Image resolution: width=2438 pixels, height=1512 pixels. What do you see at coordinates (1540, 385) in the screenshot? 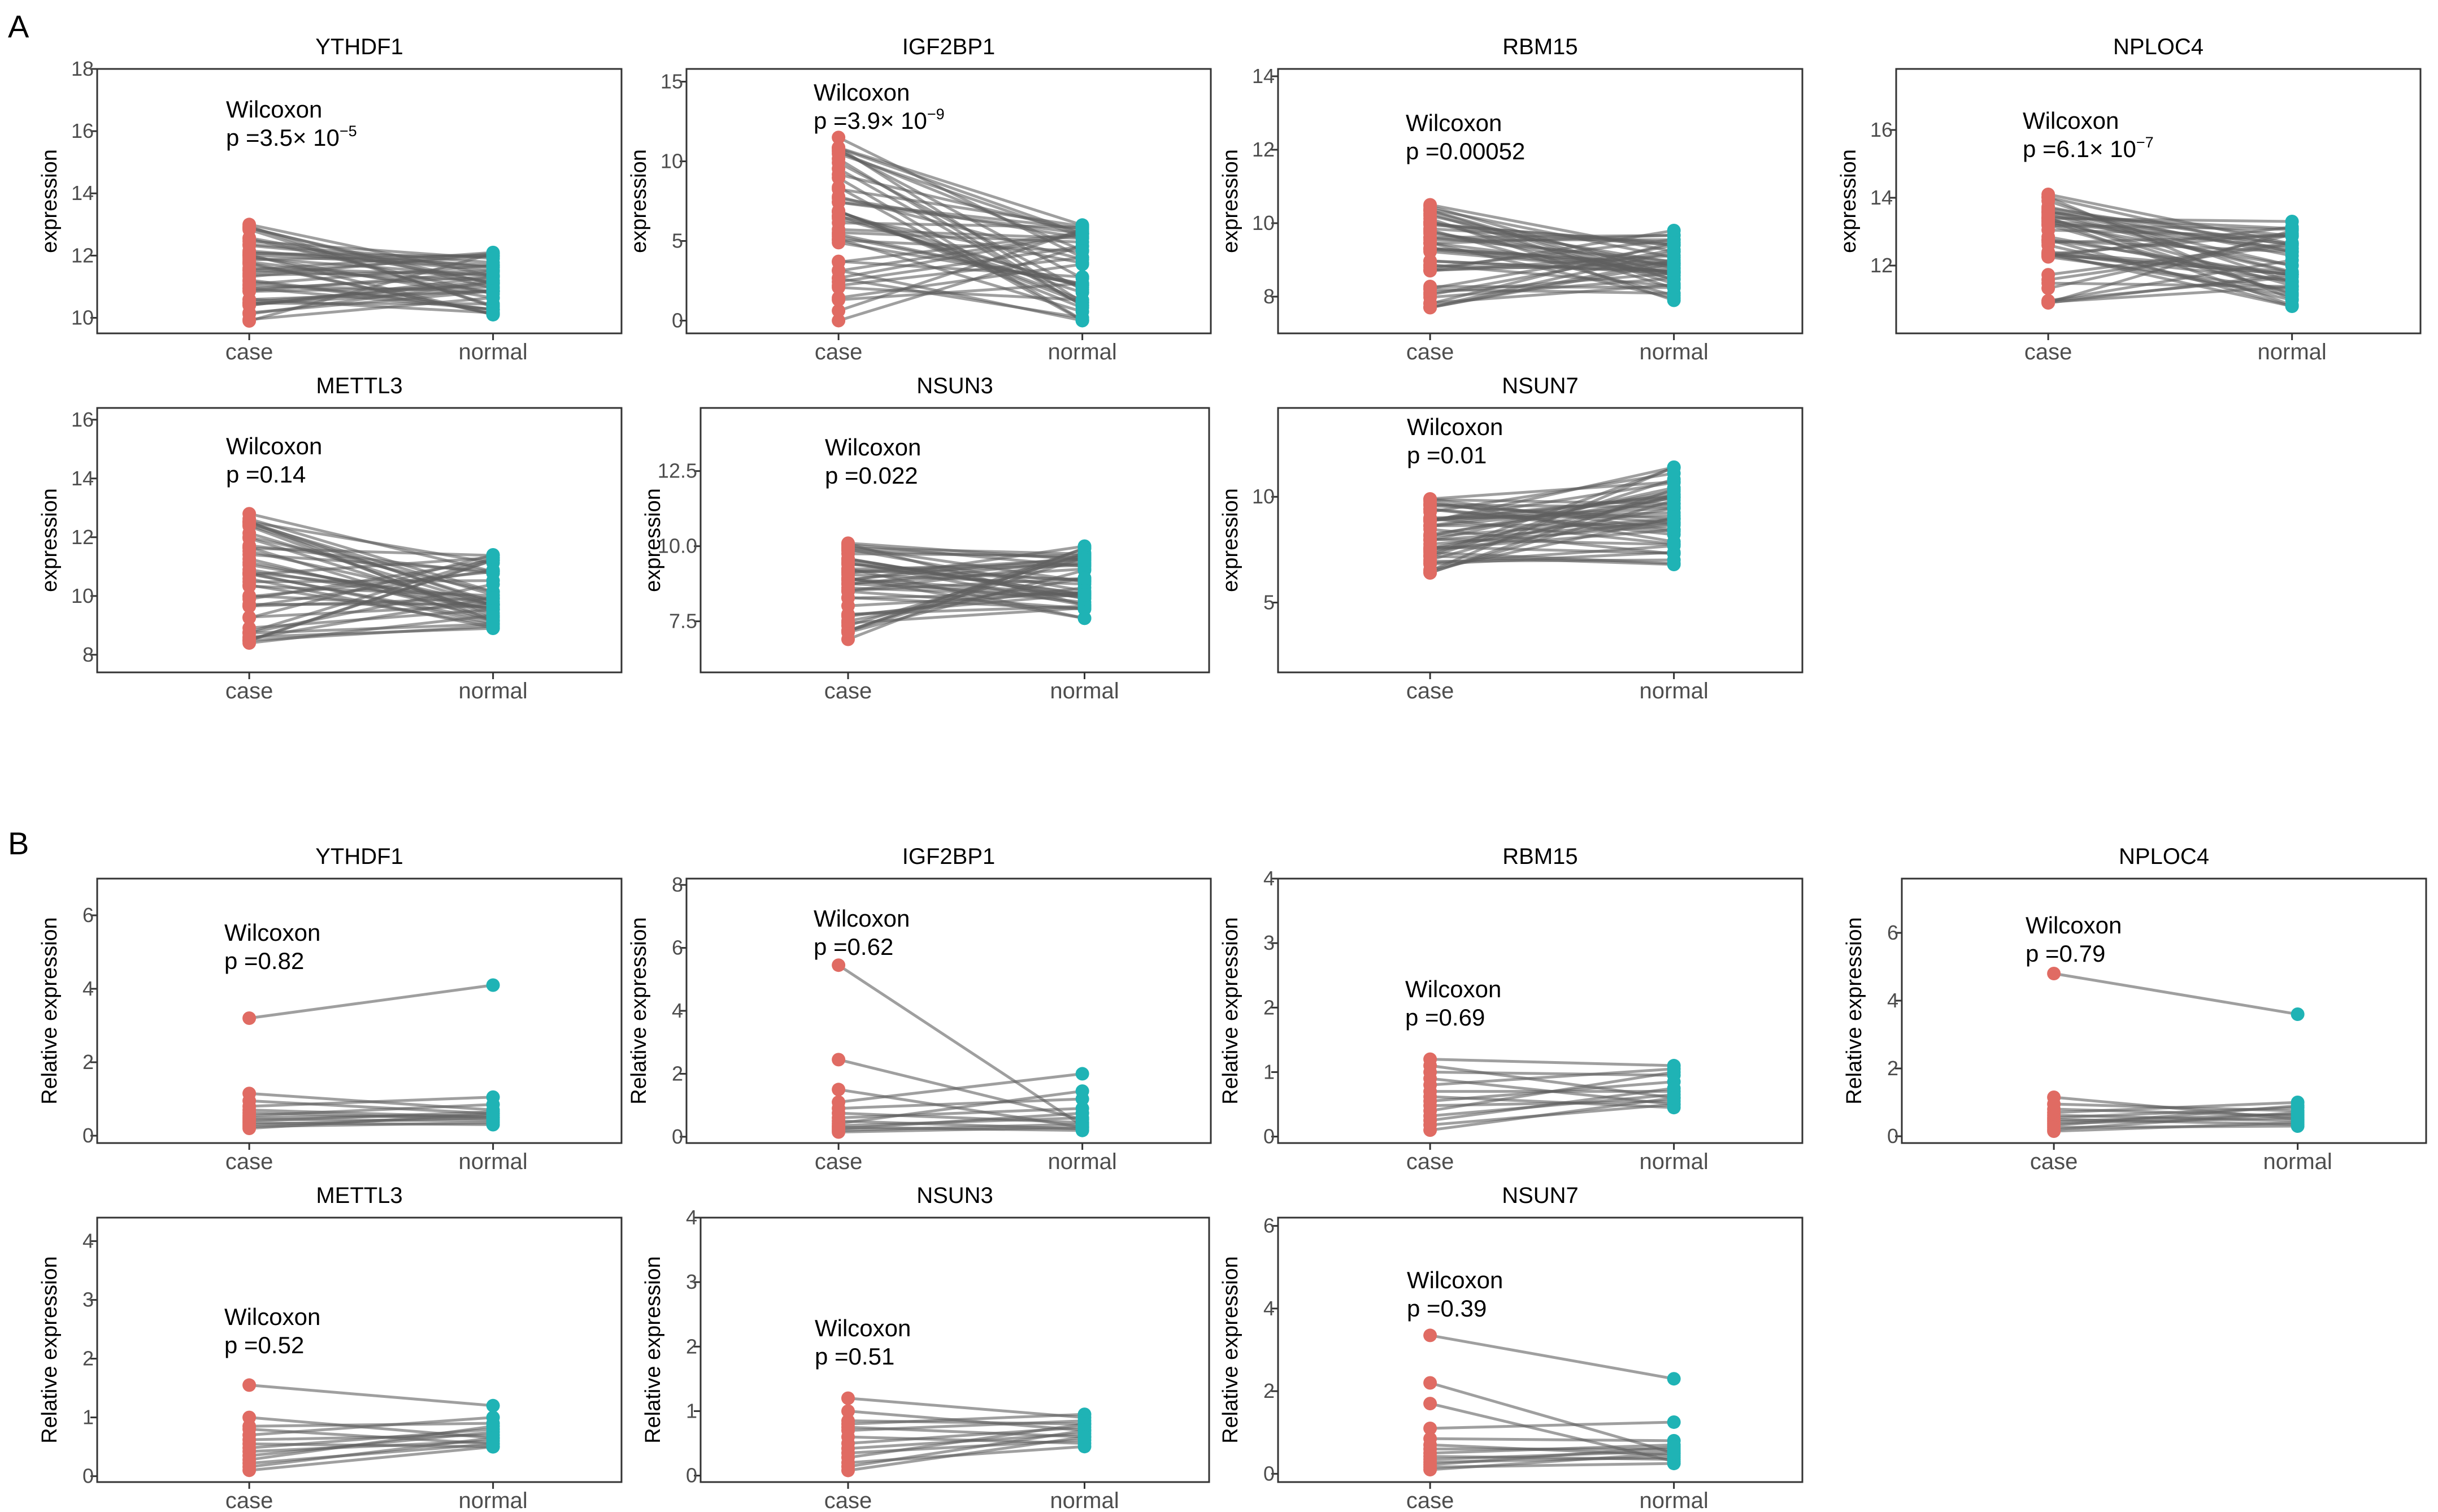
I see `plot-title: NSUN7` at bounding box center [1540, 385].